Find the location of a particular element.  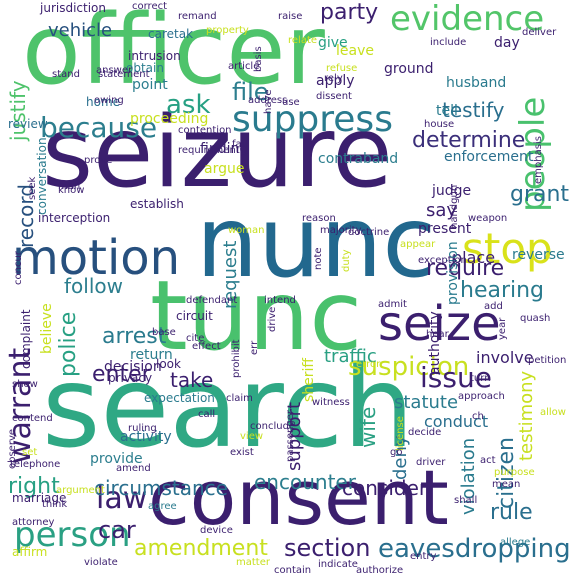

cloud-word-amend: amend is located at coordinates (133, 468).